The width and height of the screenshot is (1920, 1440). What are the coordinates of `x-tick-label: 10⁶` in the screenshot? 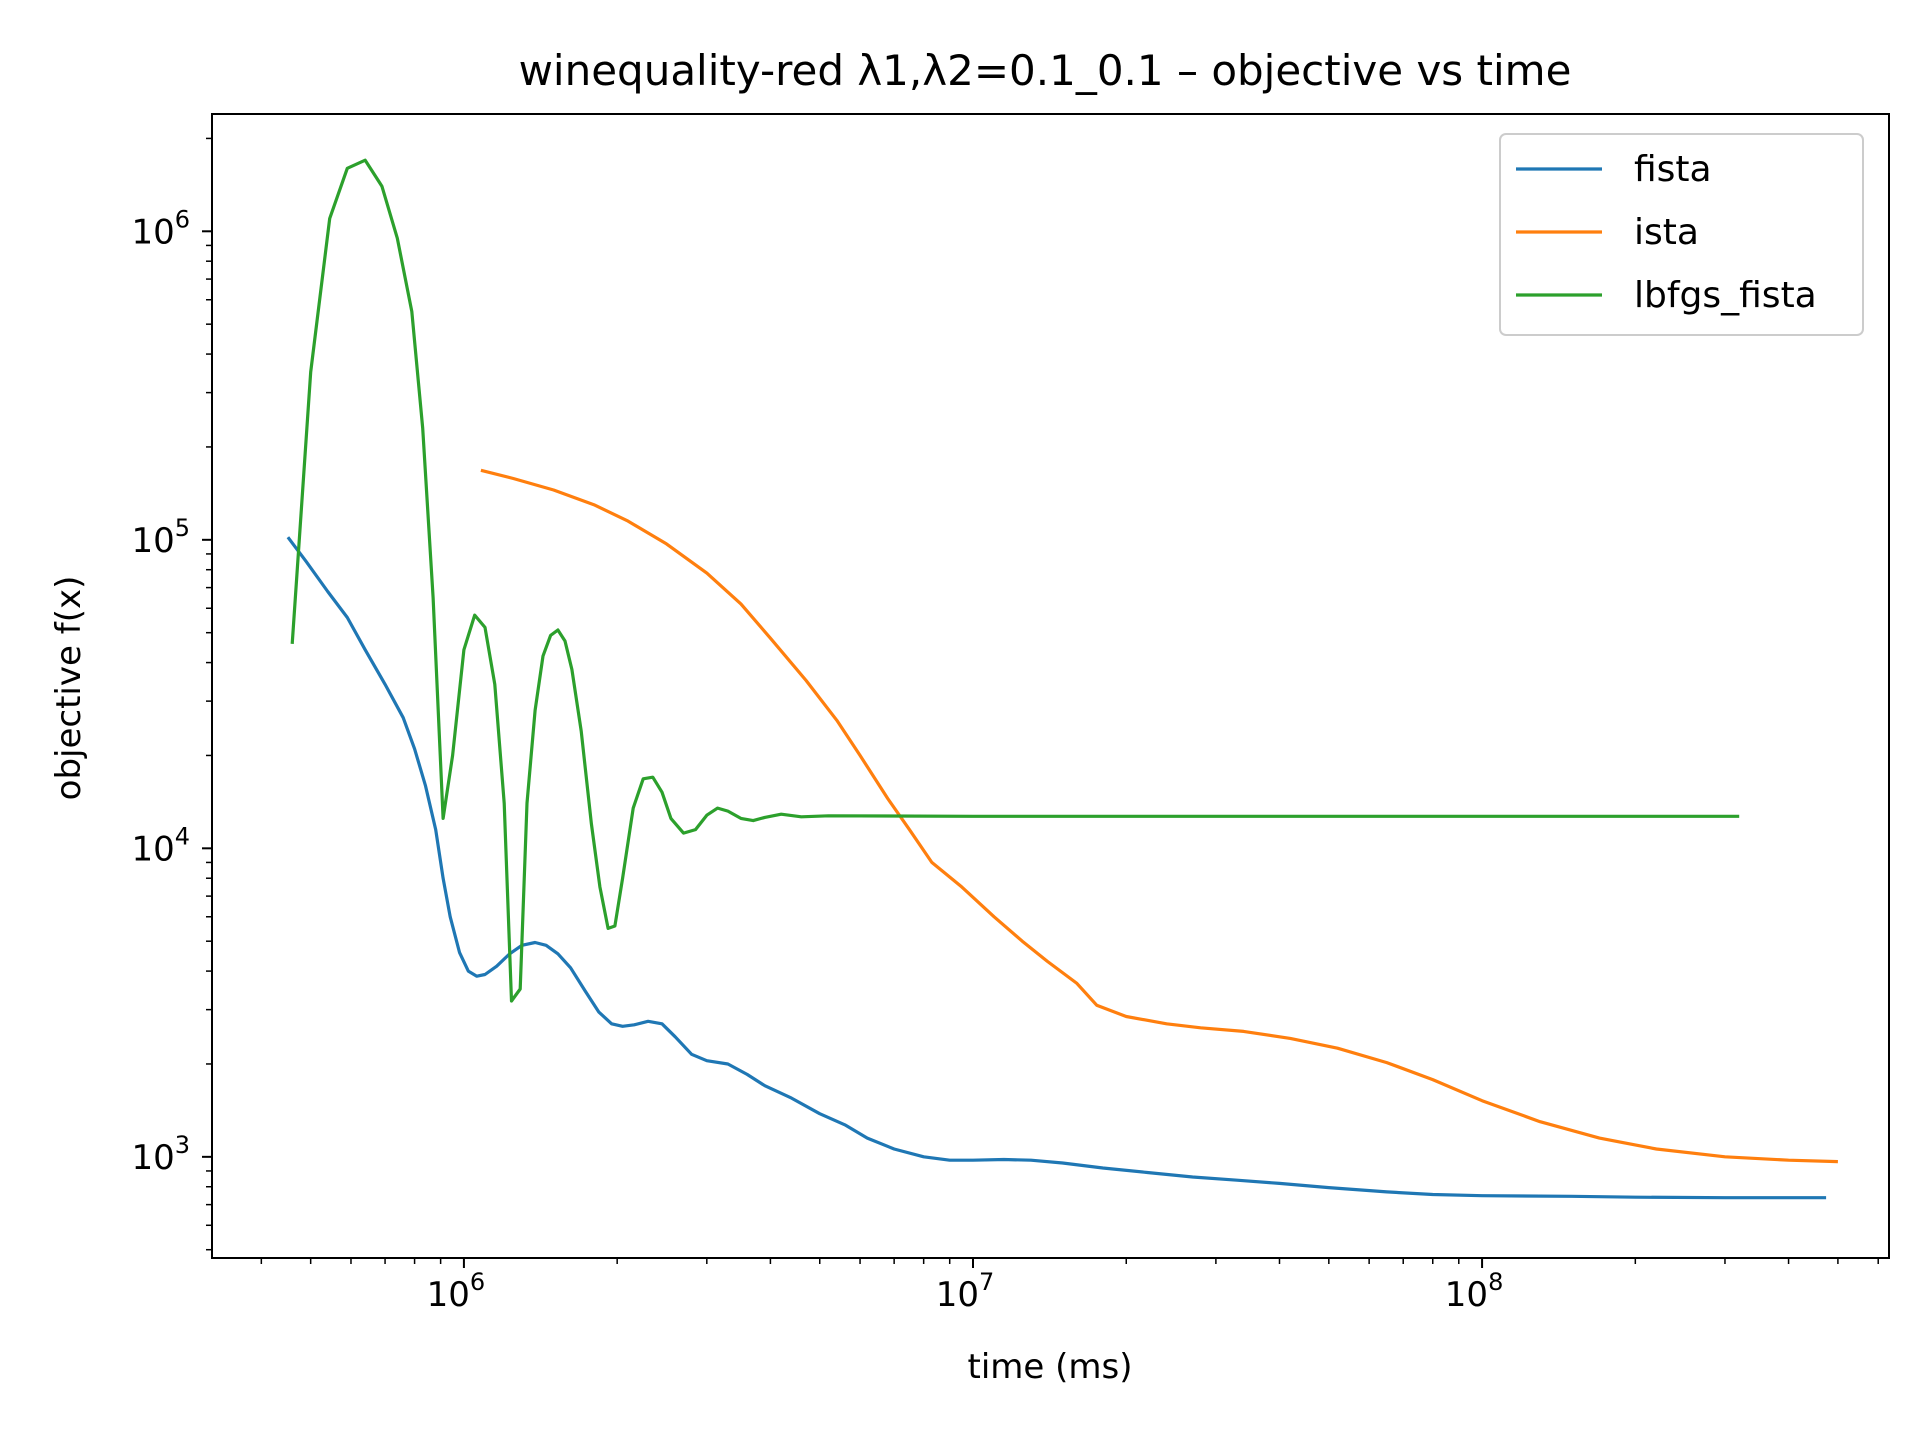 It's located at (456, 1291).